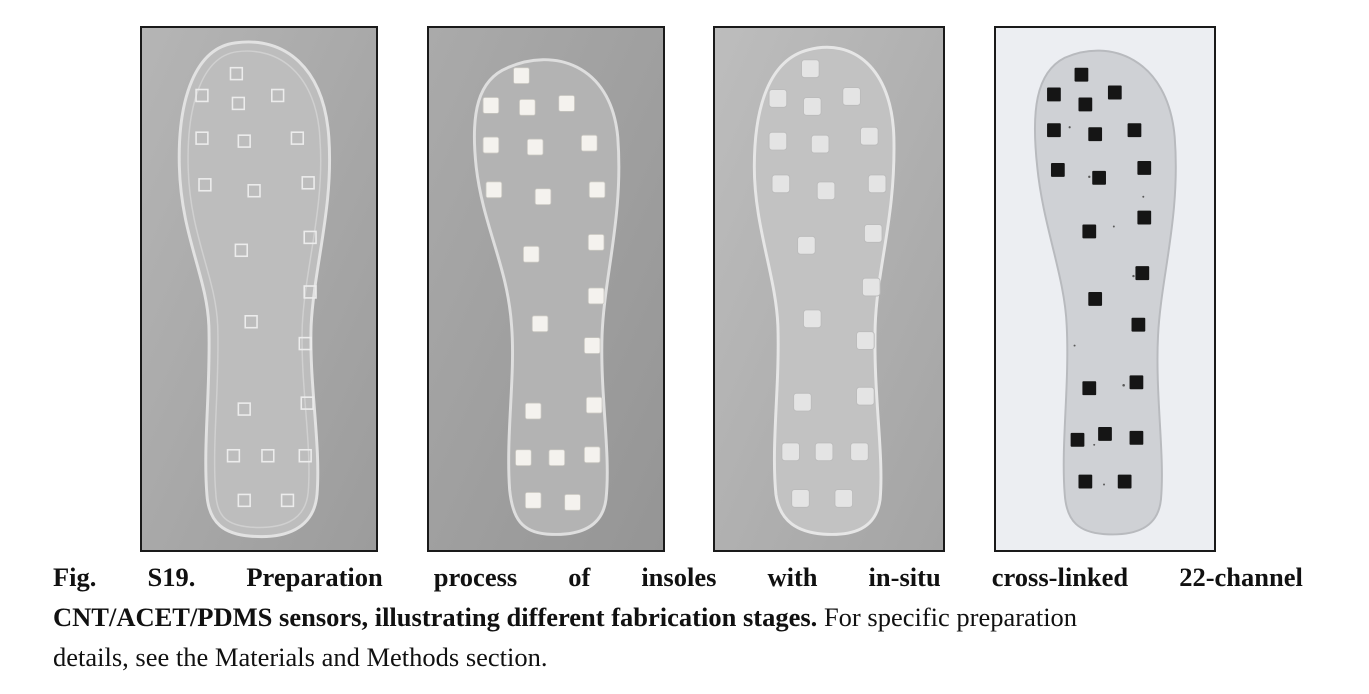 Image resolution: width=1369 pixels, height=694 pixels. Describe the element at coordinates (256, 287) in the screenshot. I see `sensor-slots` at that location.